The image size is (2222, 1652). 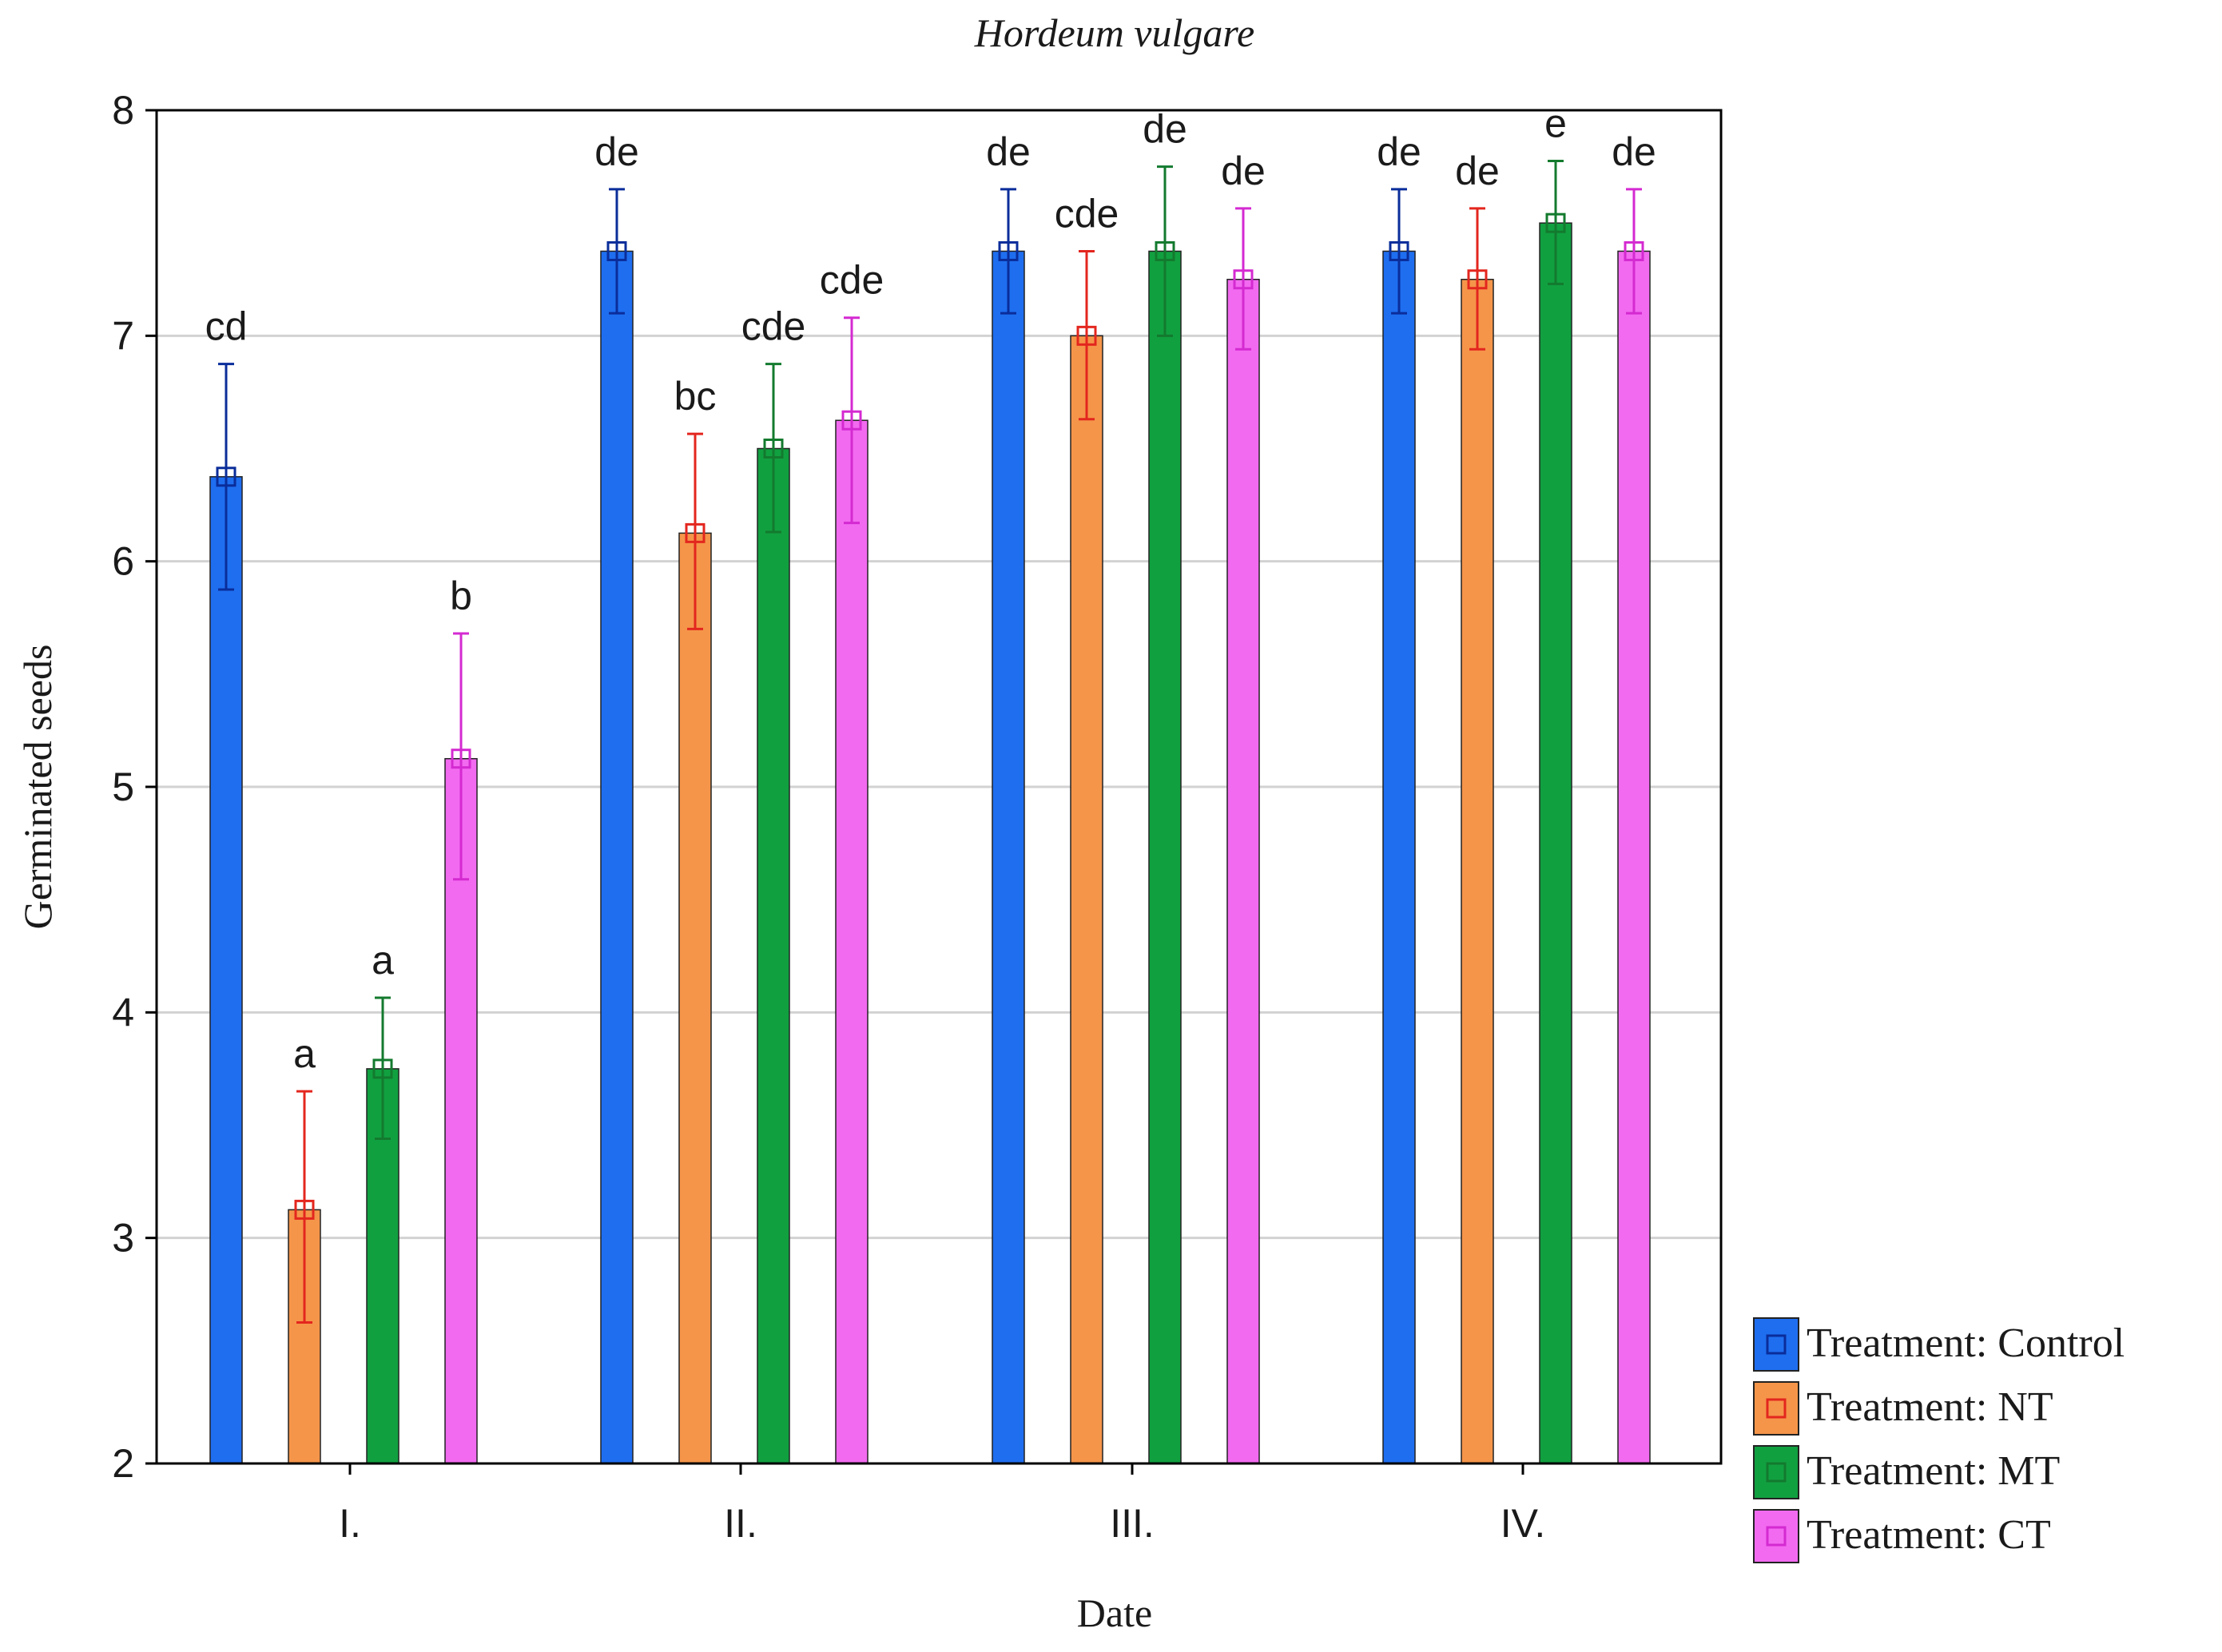 What do you see at coordinates (123, 561) in the screenshot?
I see `y-tick-label: 6` at bounding box center [123, 561].